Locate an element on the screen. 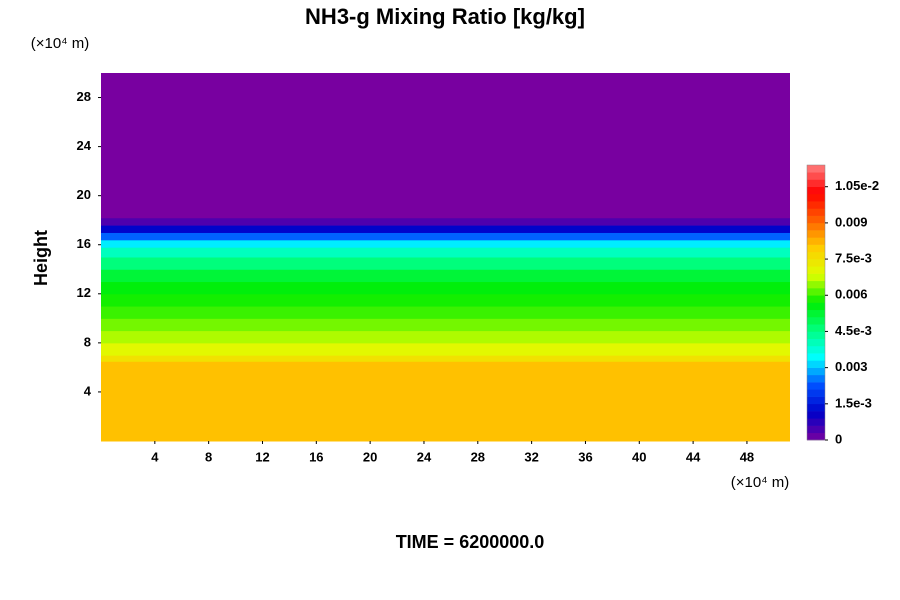 The width and height of the screenshot is (900, 600). x-unit: (×10⁴ m) is located at coordinates (760, 482).